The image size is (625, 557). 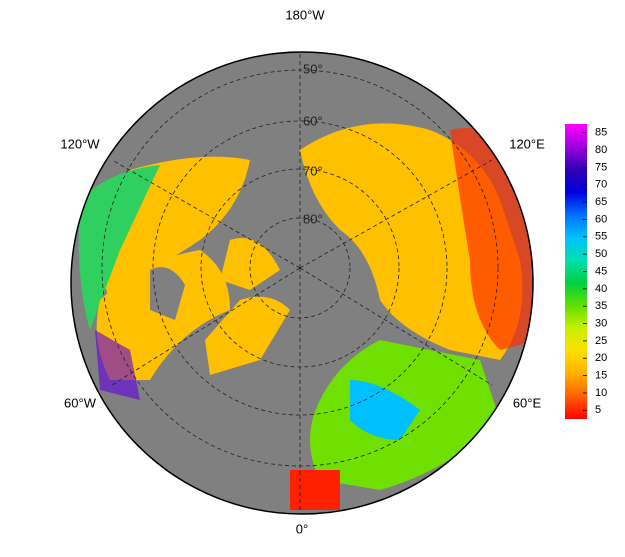 I want to click on land-scandinavia, so click(x=385, y=410).